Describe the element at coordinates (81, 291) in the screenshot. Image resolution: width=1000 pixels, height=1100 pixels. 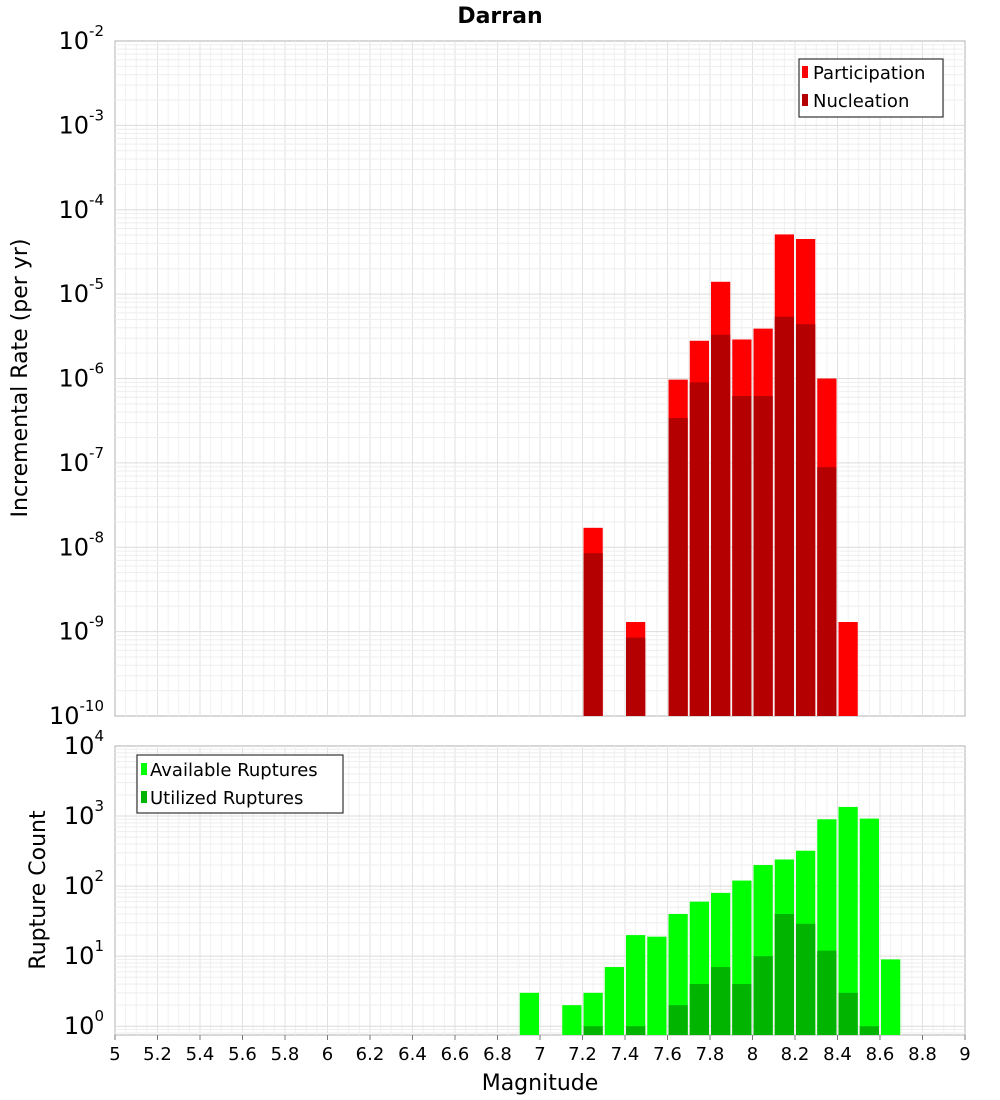
I see `y-tick-label: 10⁻⁵` at that location.